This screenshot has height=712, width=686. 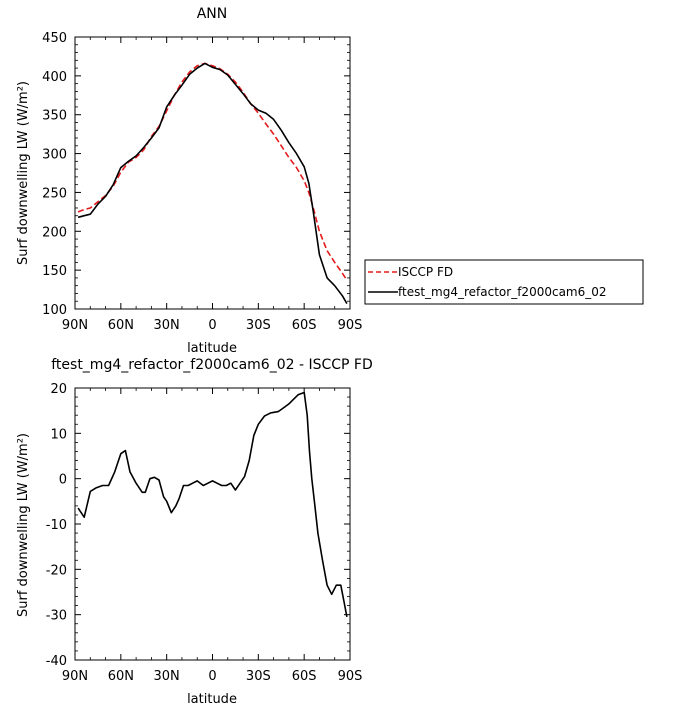 What do you see at coordinates (502, 292) in the screenshot?
I see `legend-label-model: ftest_mg4_refactor_f2000cam6_02` at bounding box center [502, 292].